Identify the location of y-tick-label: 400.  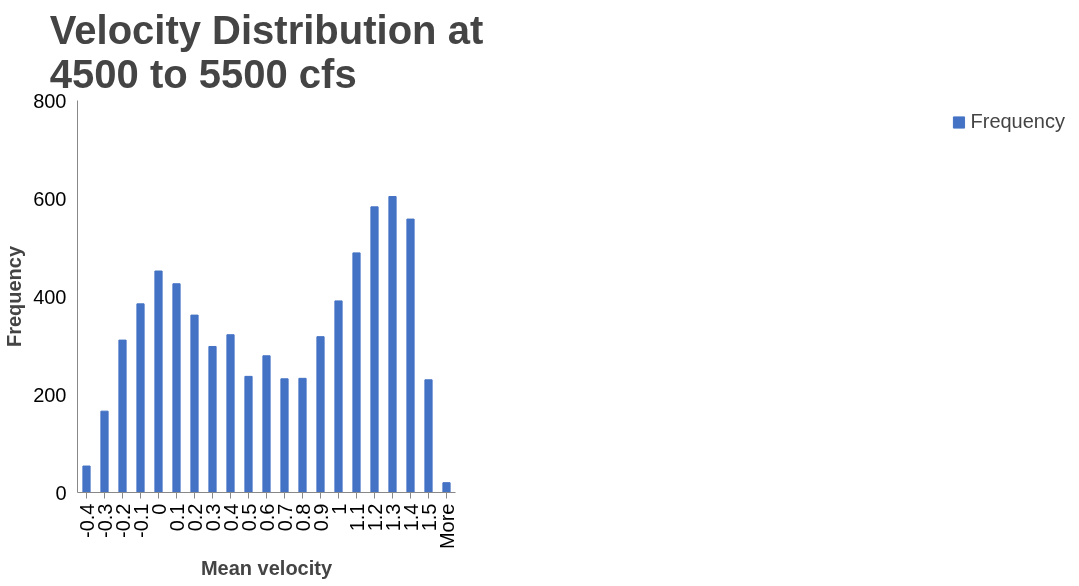
(50, 296).